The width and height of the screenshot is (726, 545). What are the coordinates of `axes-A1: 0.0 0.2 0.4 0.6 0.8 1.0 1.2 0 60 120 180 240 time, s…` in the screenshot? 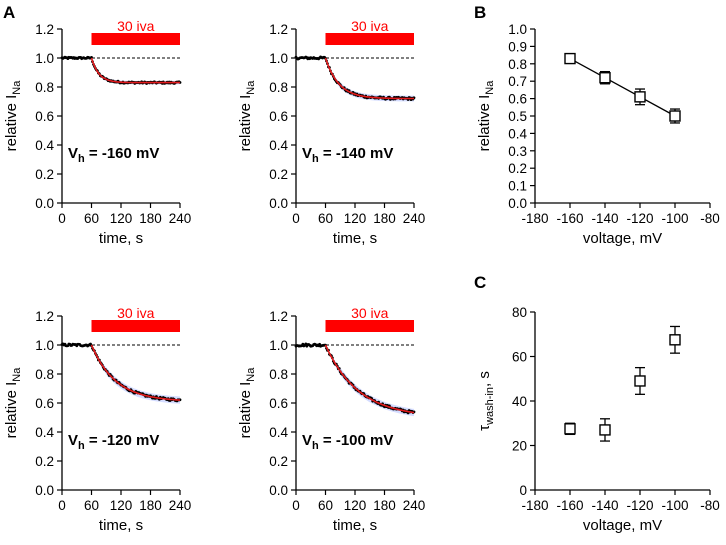 It's located at (97, 132).